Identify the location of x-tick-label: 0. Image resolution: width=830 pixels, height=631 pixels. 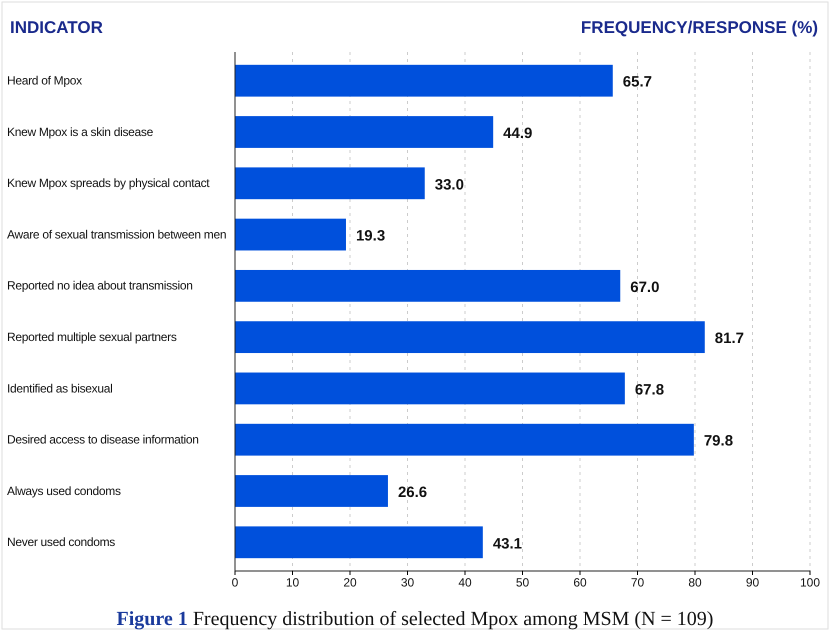
(235, 583).